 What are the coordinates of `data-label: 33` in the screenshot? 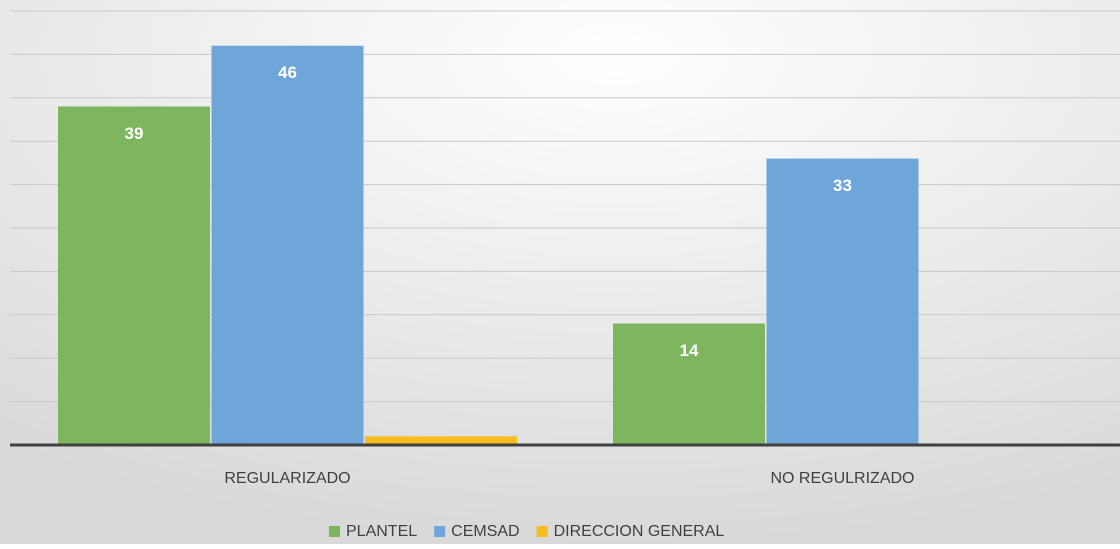 It's located at (842, 185).